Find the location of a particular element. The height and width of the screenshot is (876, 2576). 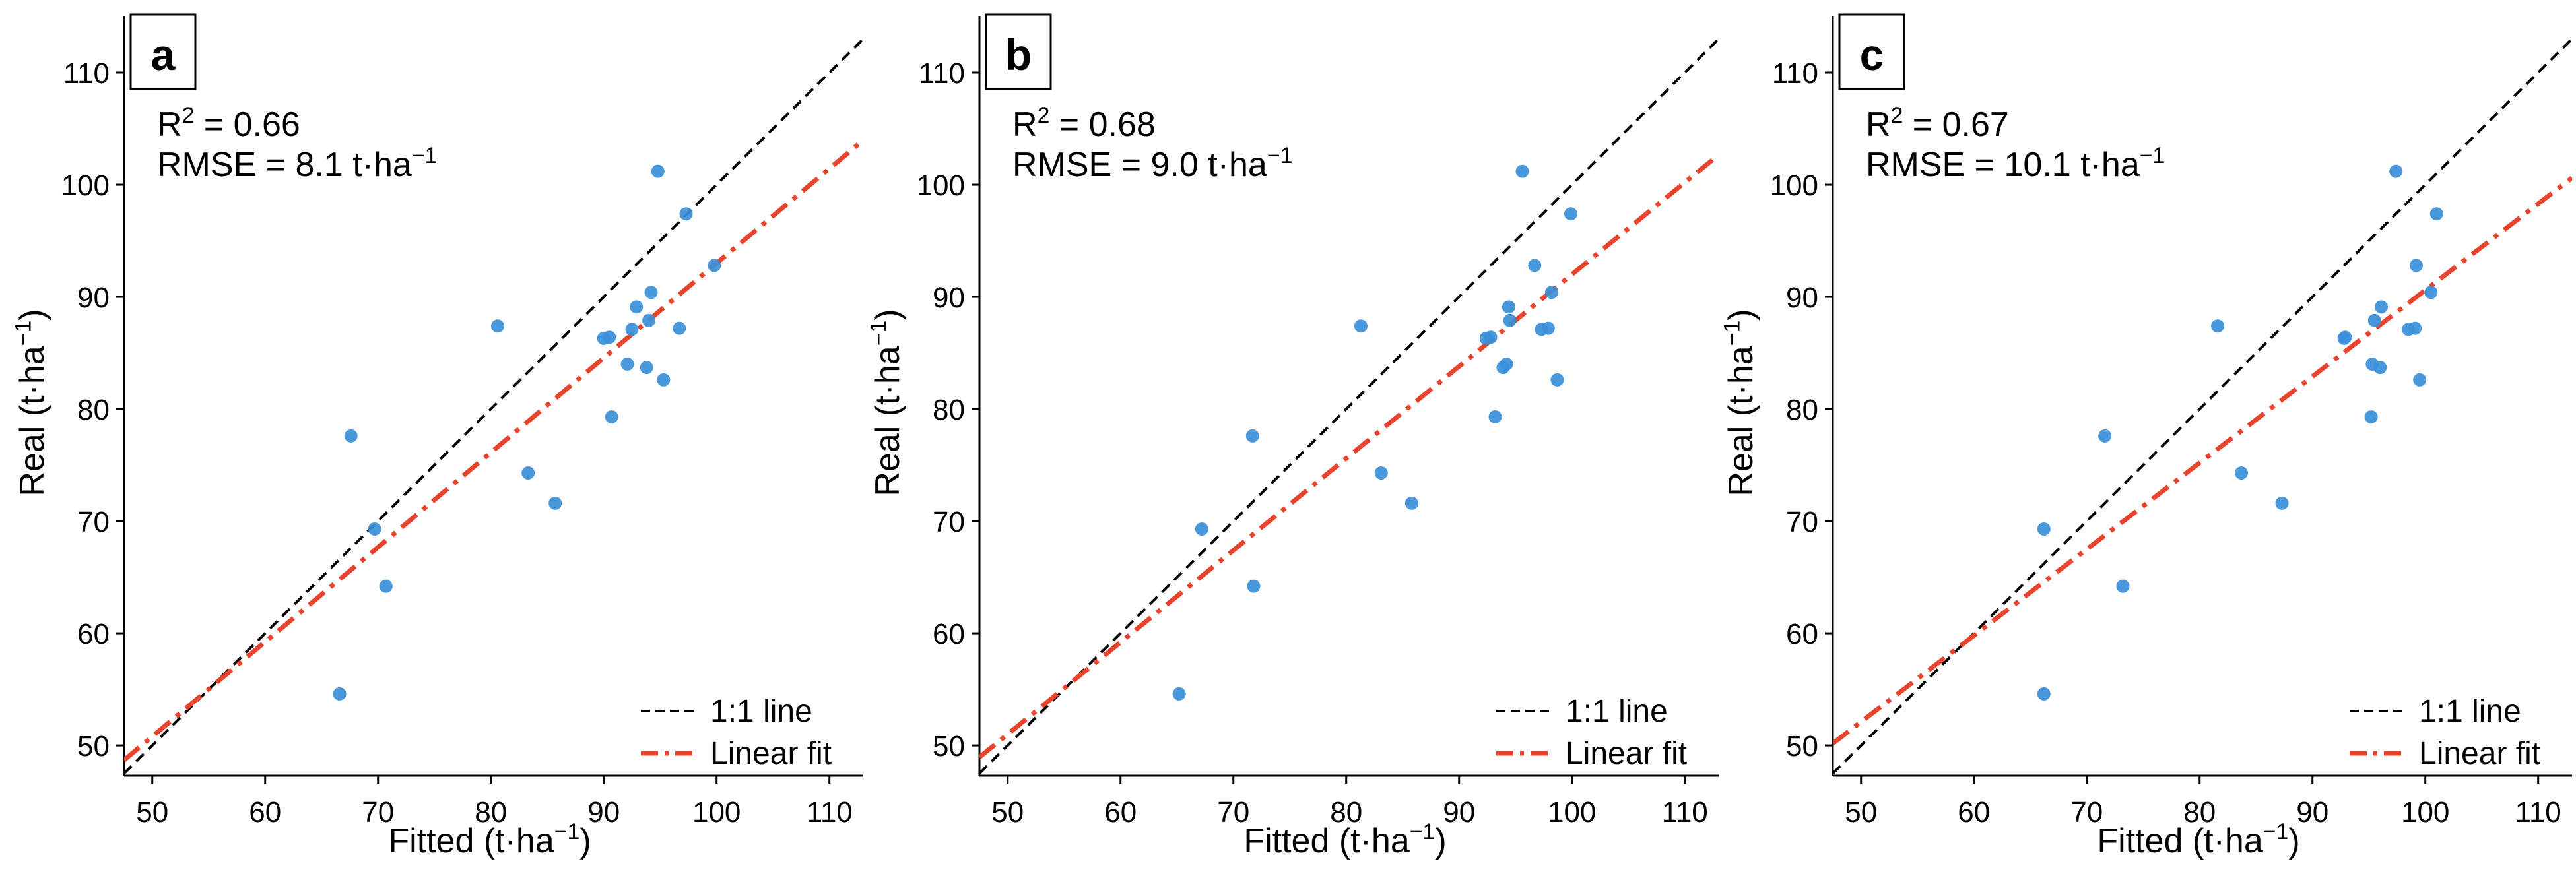

rmse-text-main: RMSE = 8.1 t·ha is located at coordinates (284, 165).